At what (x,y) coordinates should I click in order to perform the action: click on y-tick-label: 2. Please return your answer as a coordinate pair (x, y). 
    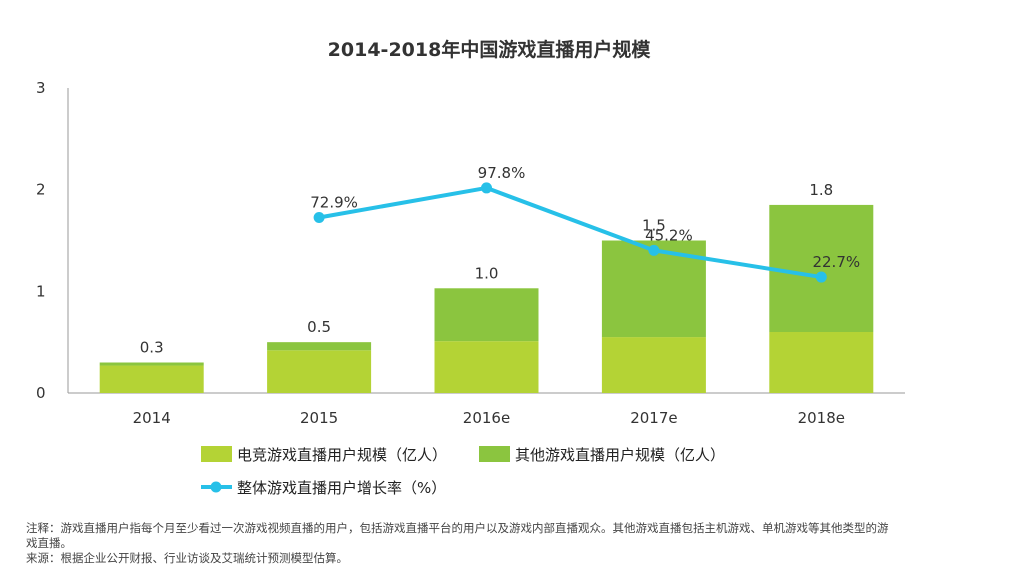
    Looking at the image, I should click on (41, 190).